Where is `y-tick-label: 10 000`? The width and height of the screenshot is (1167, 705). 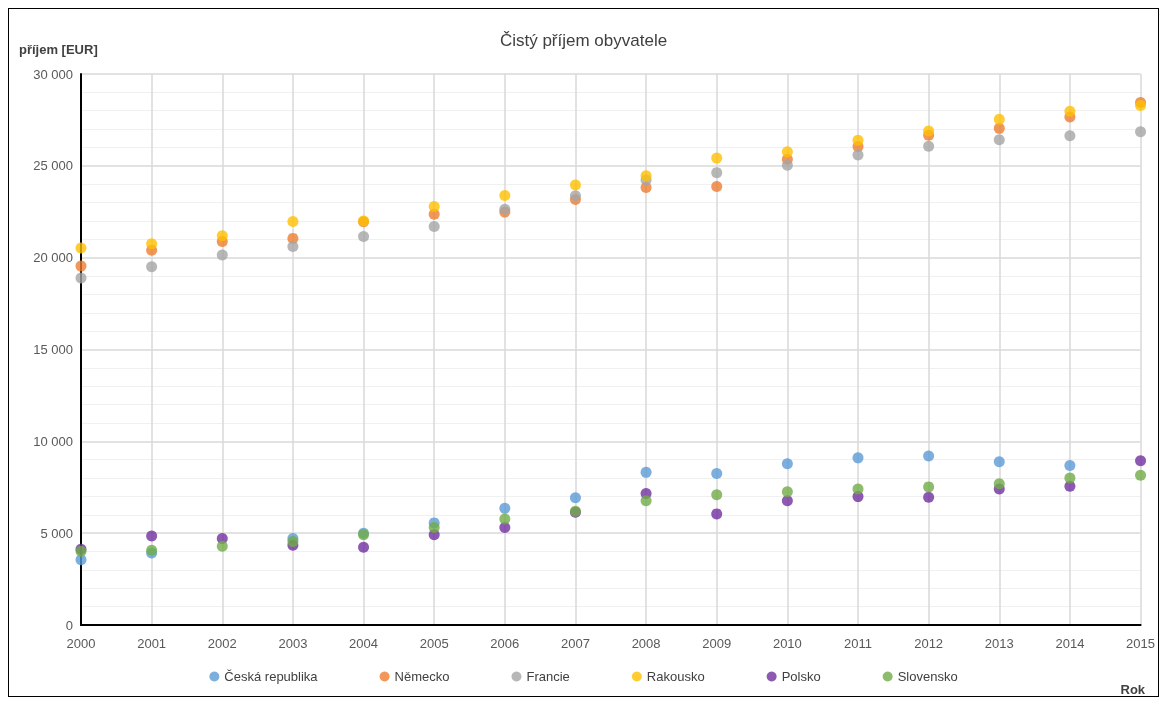
y-tick-label: 10 000 is located at coordinates (53, 441).